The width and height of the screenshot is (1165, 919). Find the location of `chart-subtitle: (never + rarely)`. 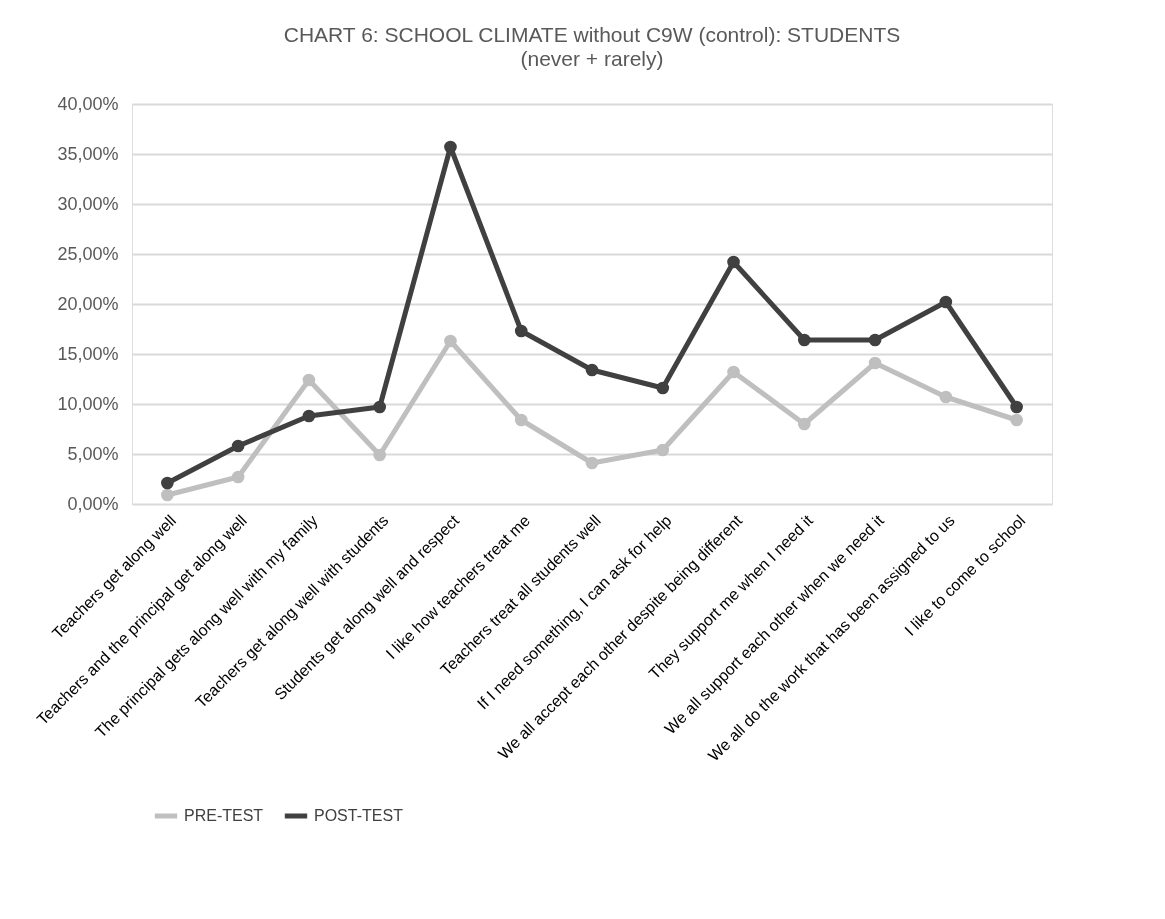

chart-subtitle: (never + rarely) is located at coordinates (592, 58).